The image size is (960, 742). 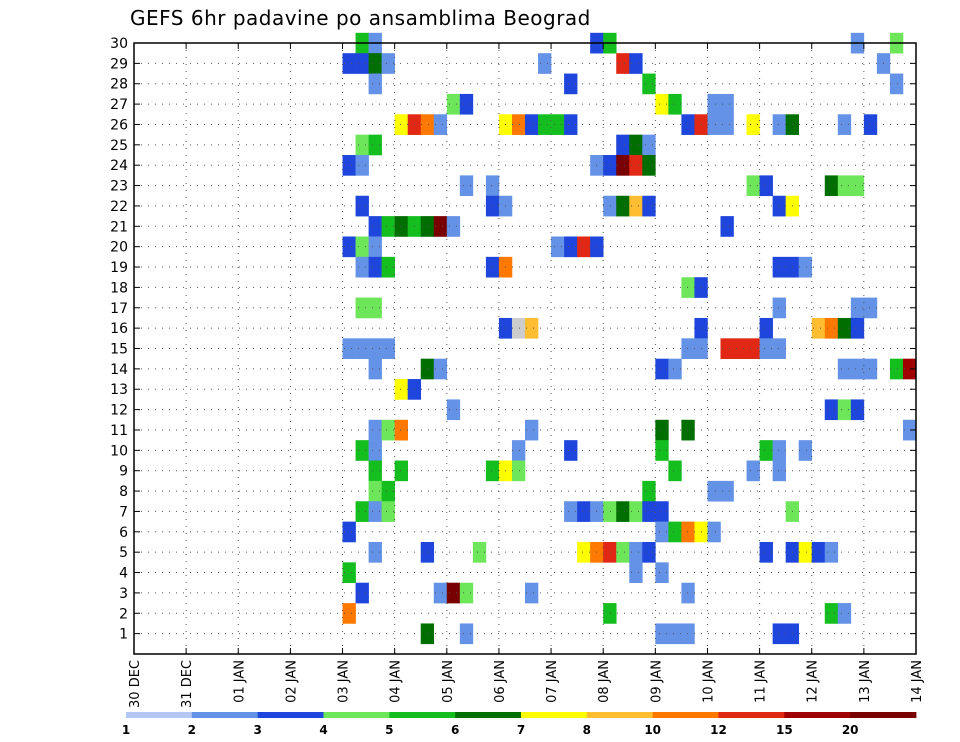 What do you see at coordinates (656, 681) in the screenshot?
I see `x-tick-label: 09 JAN` at bounding box center [656, 681].